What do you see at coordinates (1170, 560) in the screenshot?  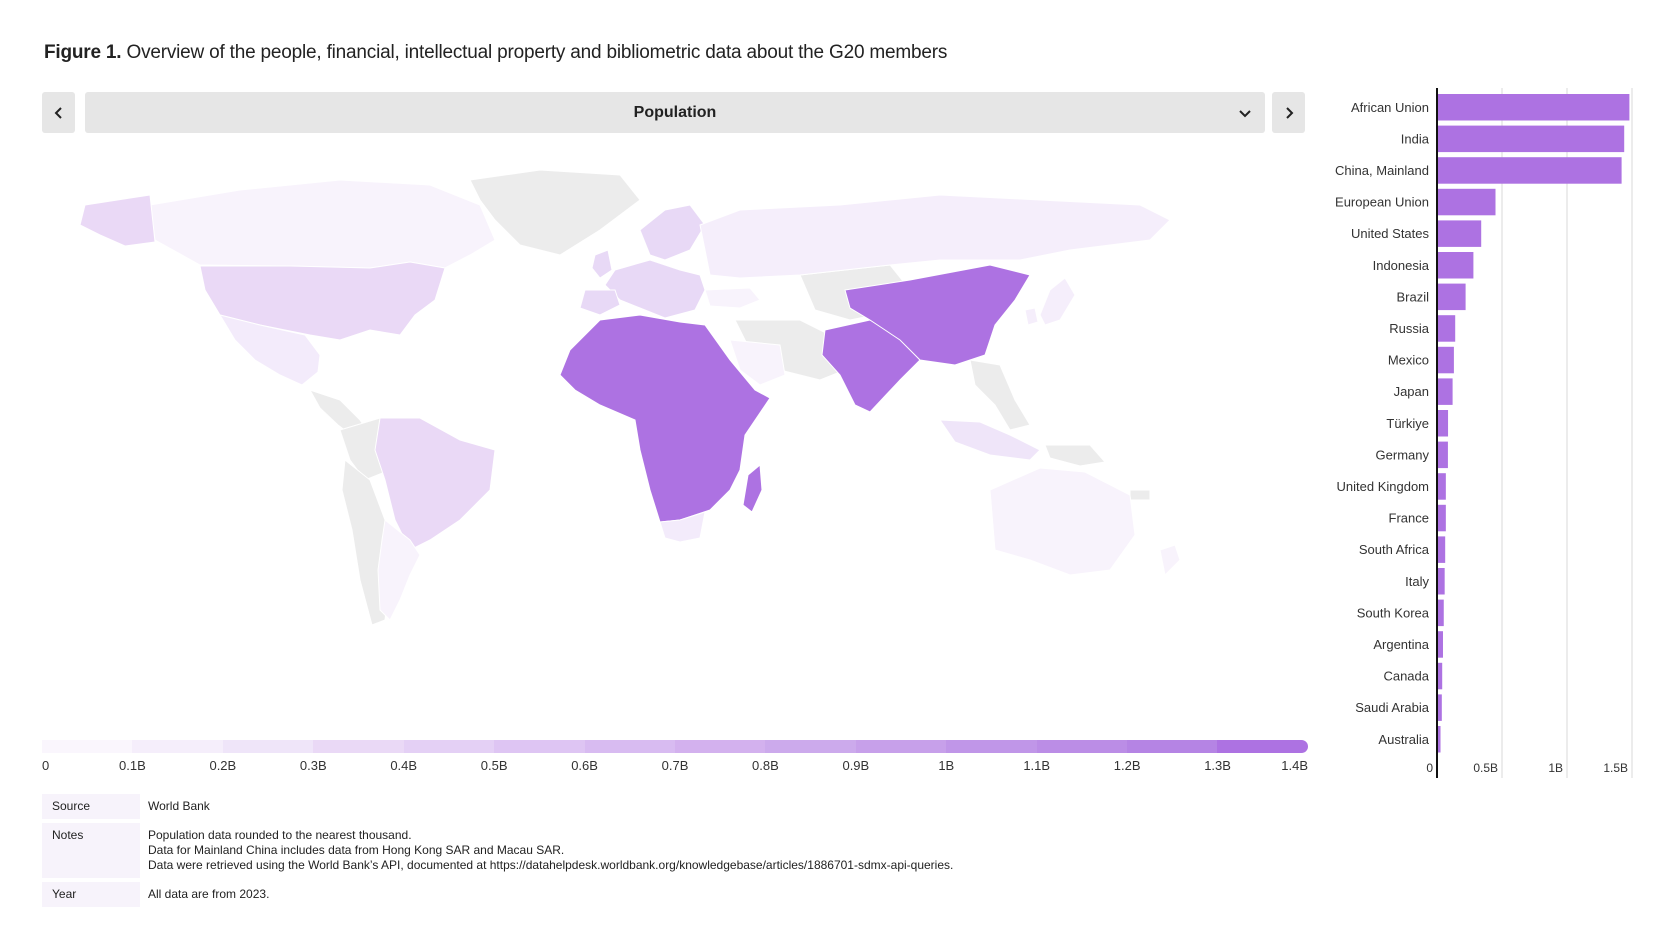 I see `new-zealand` at bounding box center [1170, 560].